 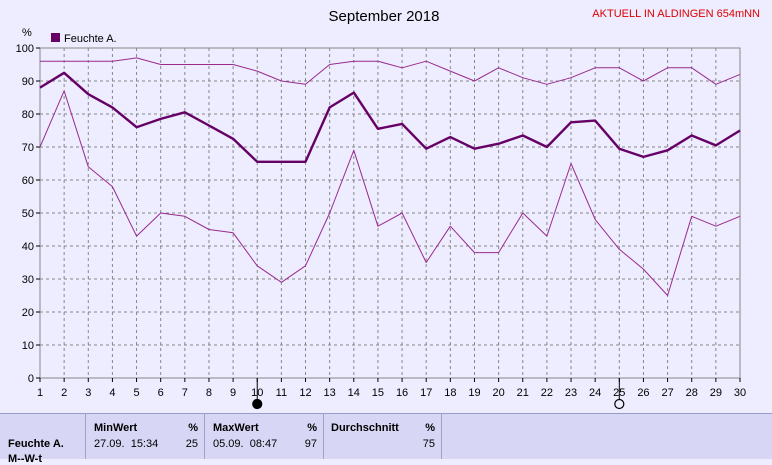 I want to click on new-moon-icon, so click(x=257, y=404).